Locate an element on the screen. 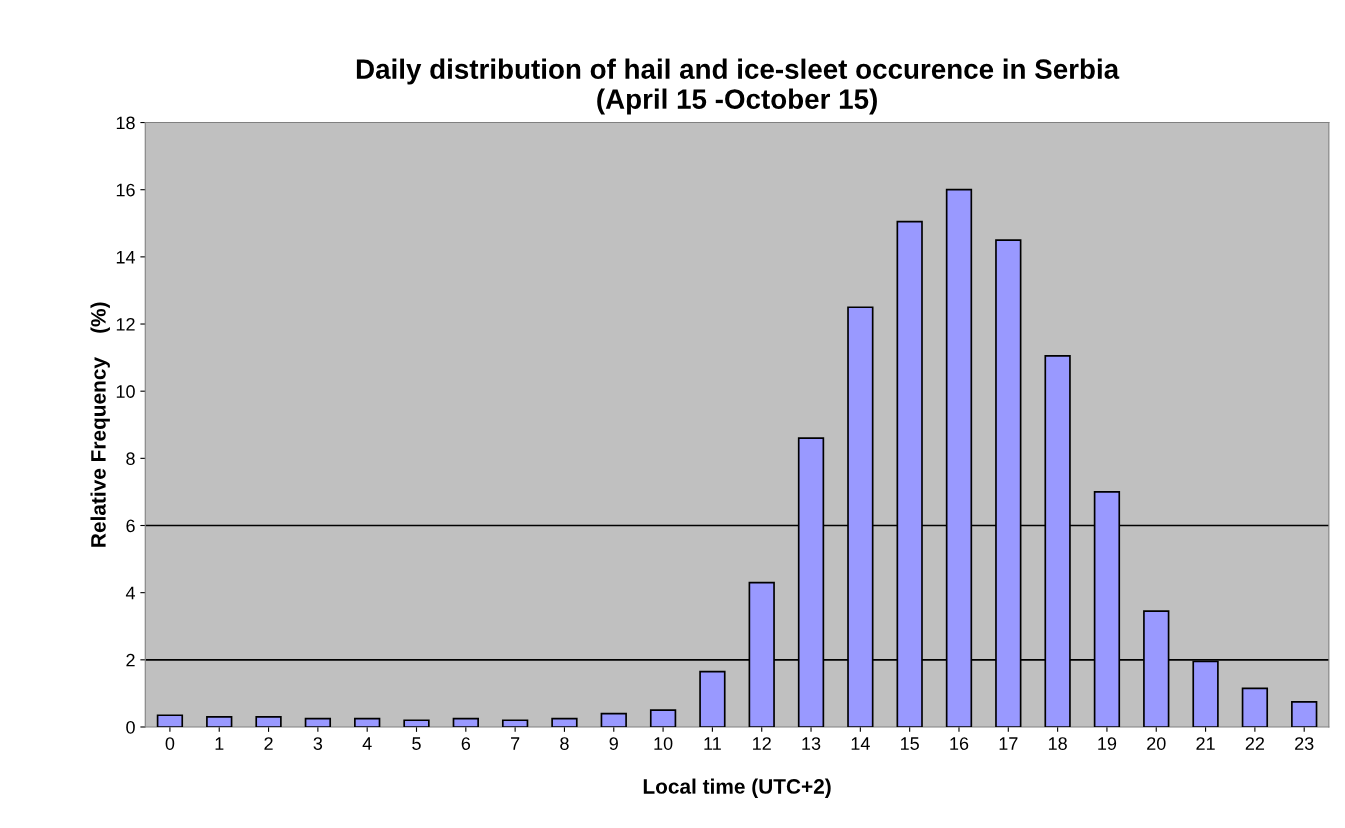  chart-title: Daily distribution of hail and ice-sleet occurence in Serbia (April 15 -October 15) is located at coordinates (738, 86).